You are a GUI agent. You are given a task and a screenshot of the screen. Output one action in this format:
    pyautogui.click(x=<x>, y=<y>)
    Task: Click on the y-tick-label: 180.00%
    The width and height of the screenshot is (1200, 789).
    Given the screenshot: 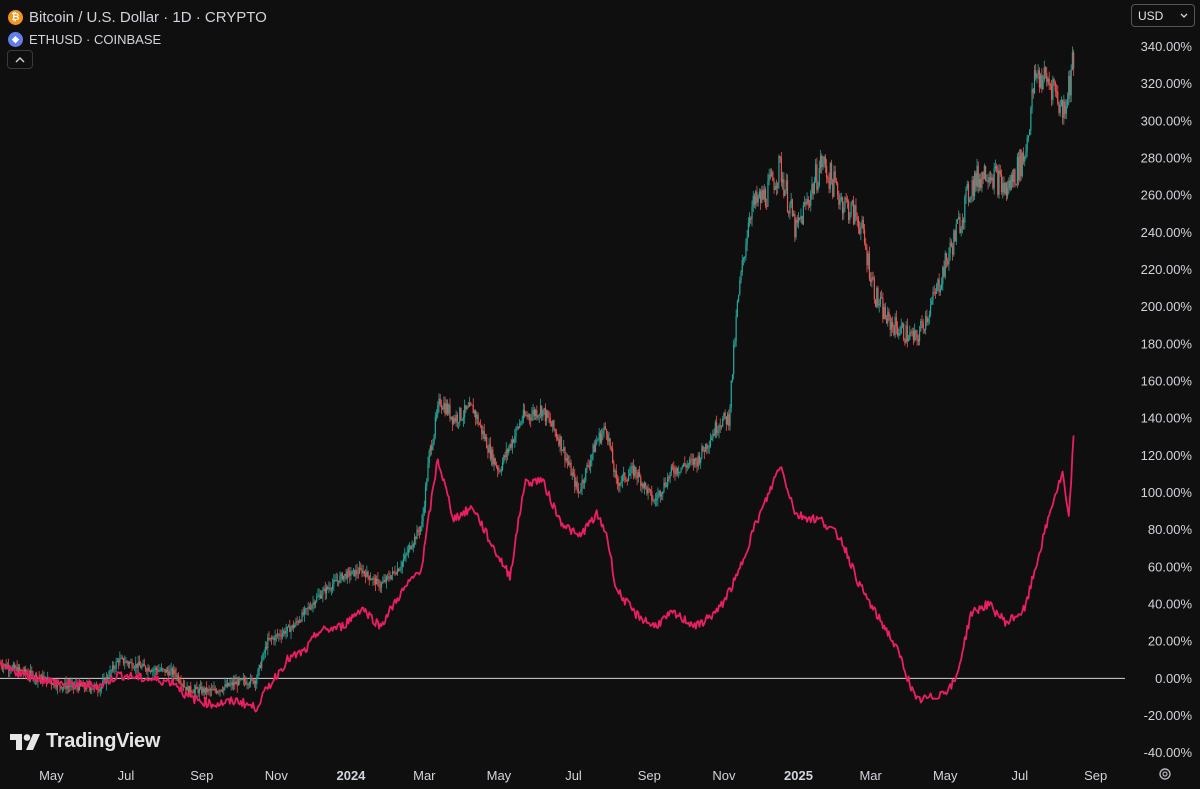 What is the action you would take?
    pyautogui.click(x=1167, y=343)
    